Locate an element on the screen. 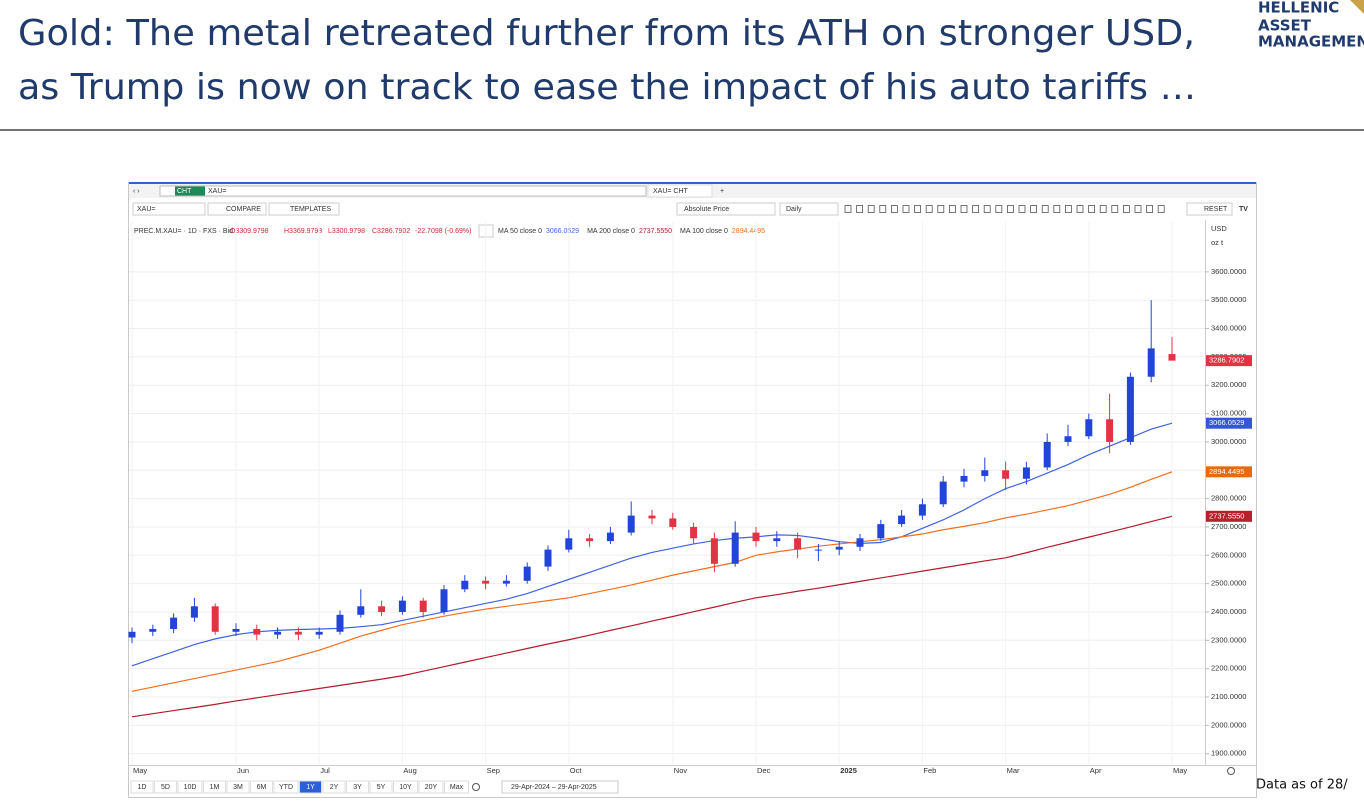  reset-button is located at coordinates (1209, 209).